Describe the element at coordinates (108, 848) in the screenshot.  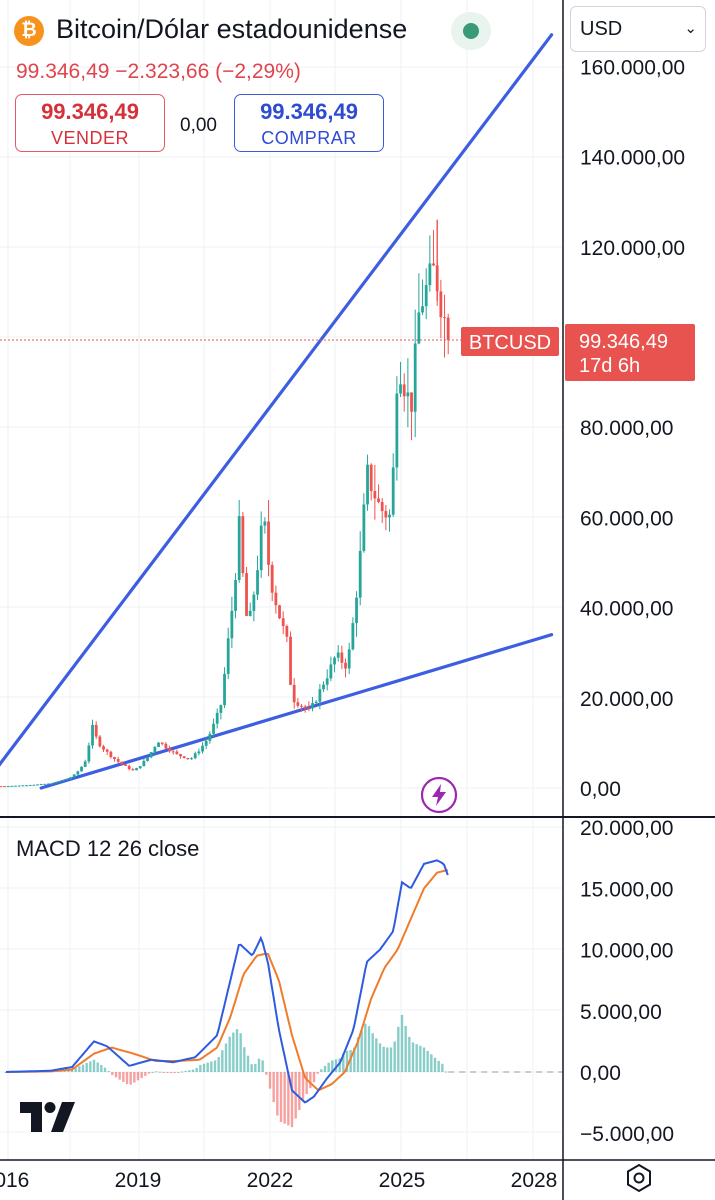
I see `macd-indicator-label: MACD 12 26 close` at that location.